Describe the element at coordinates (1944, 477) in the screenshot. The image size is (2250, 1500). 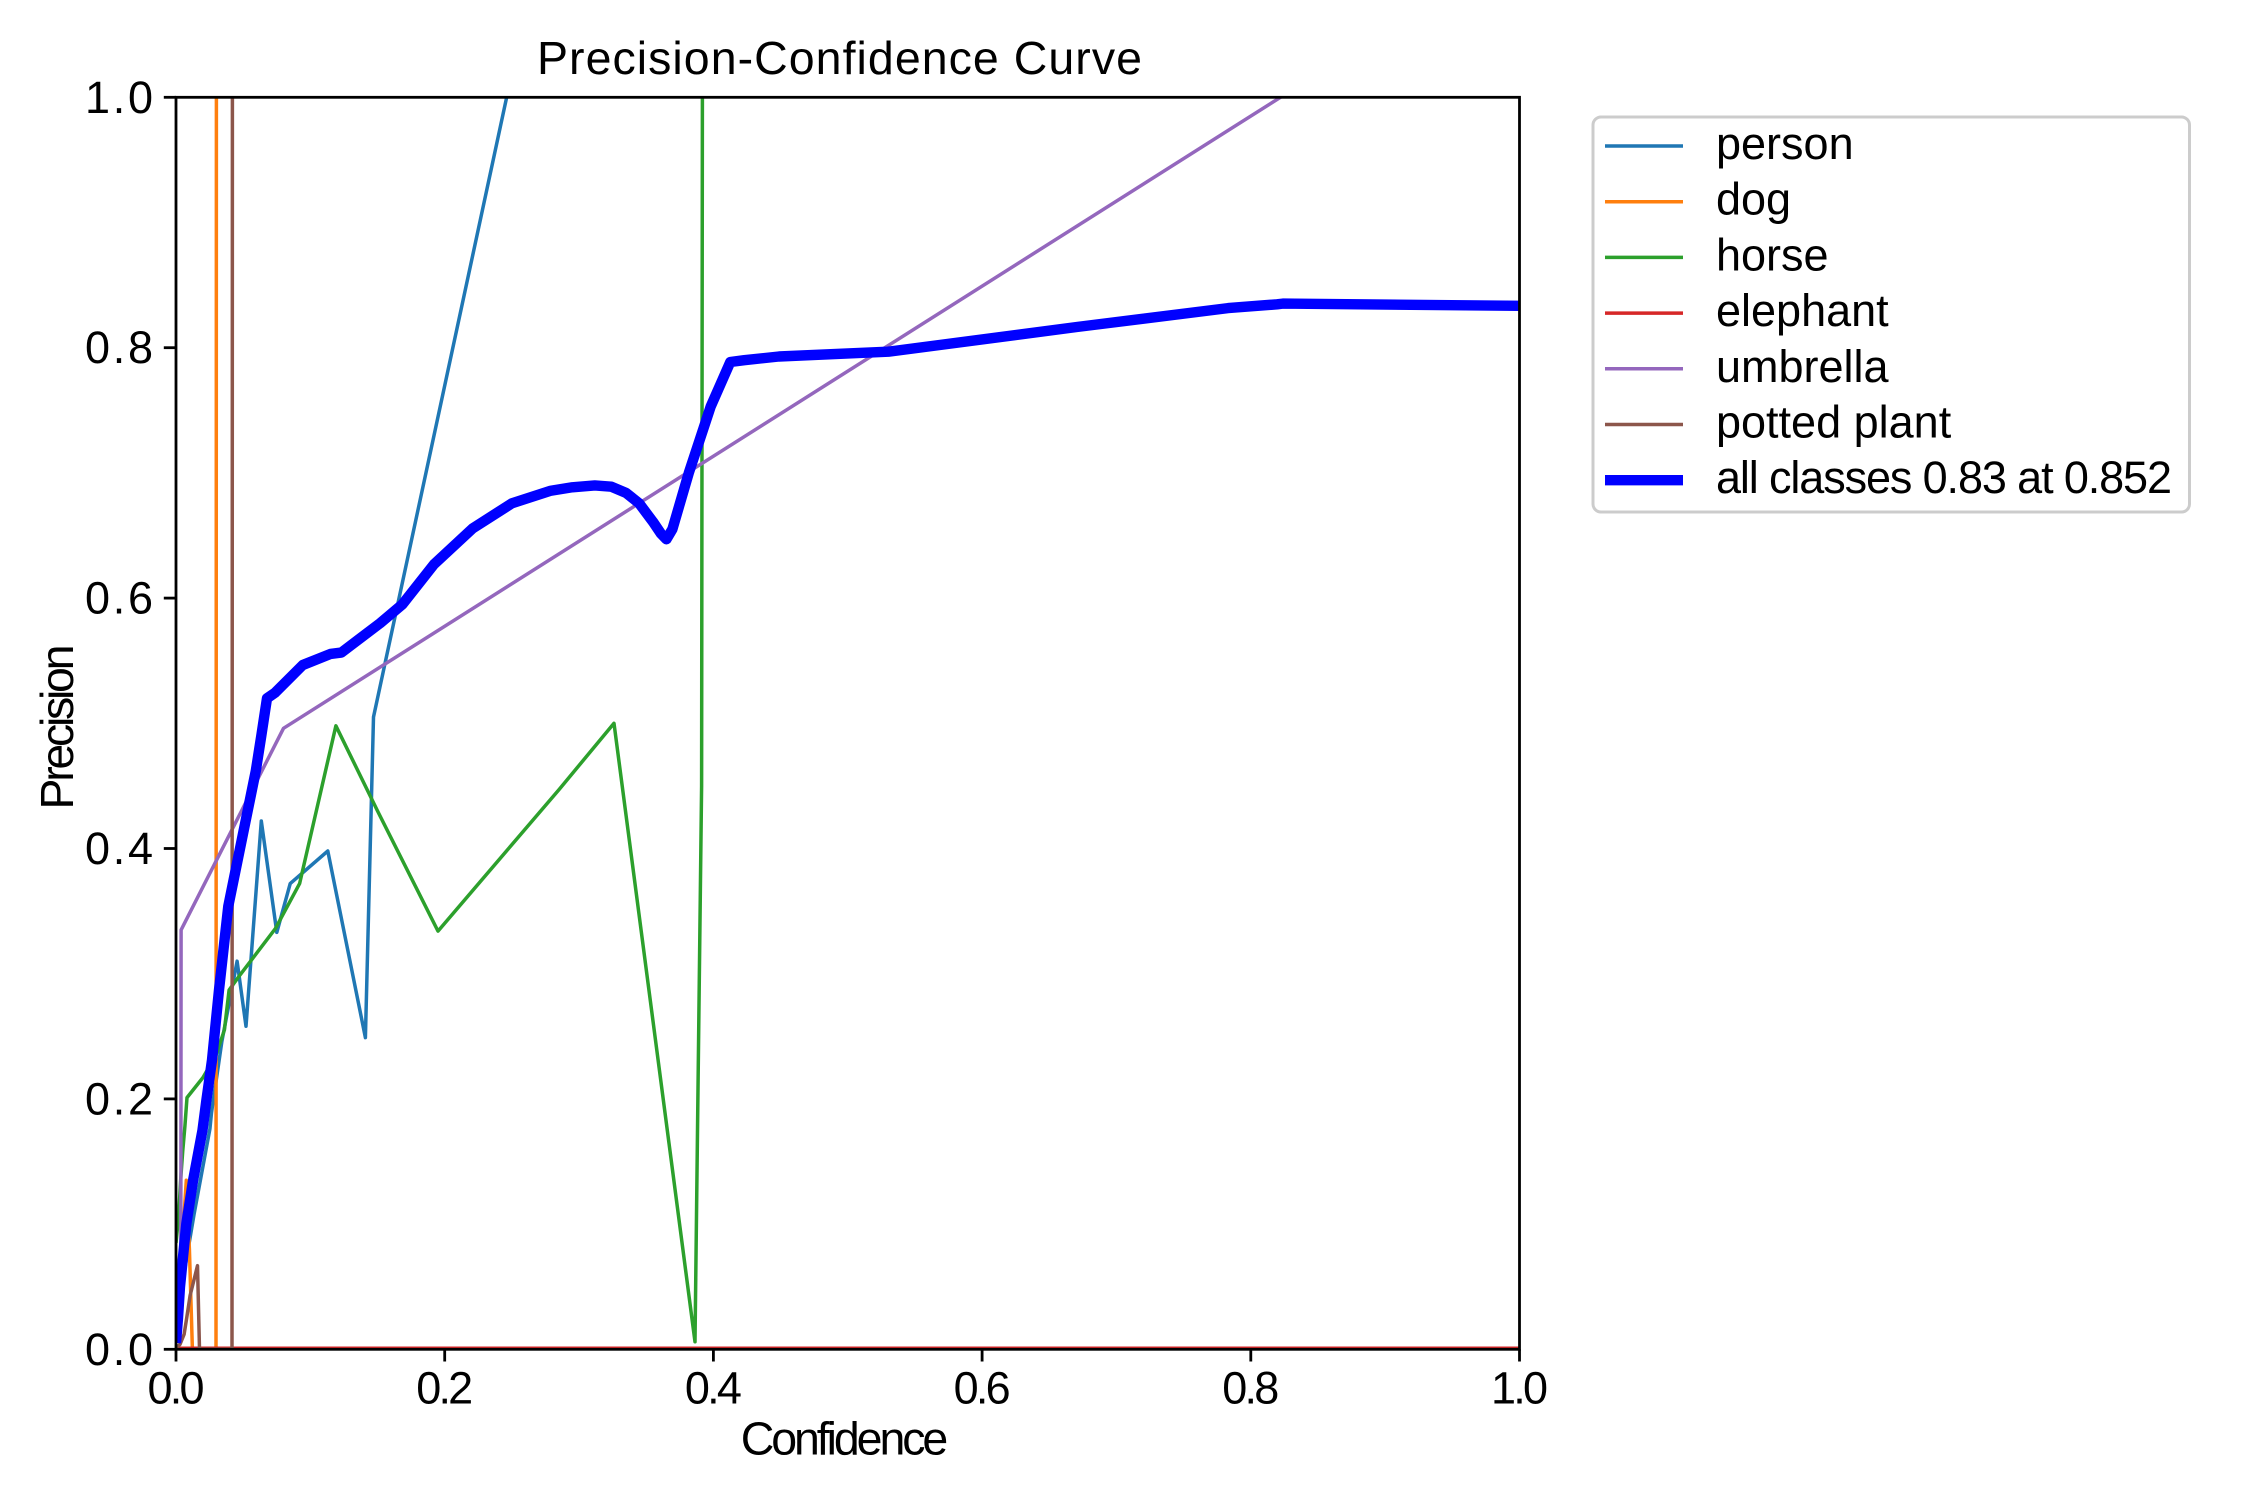
I see `svg-text: all classes 0.83 at 0.852` at that location.